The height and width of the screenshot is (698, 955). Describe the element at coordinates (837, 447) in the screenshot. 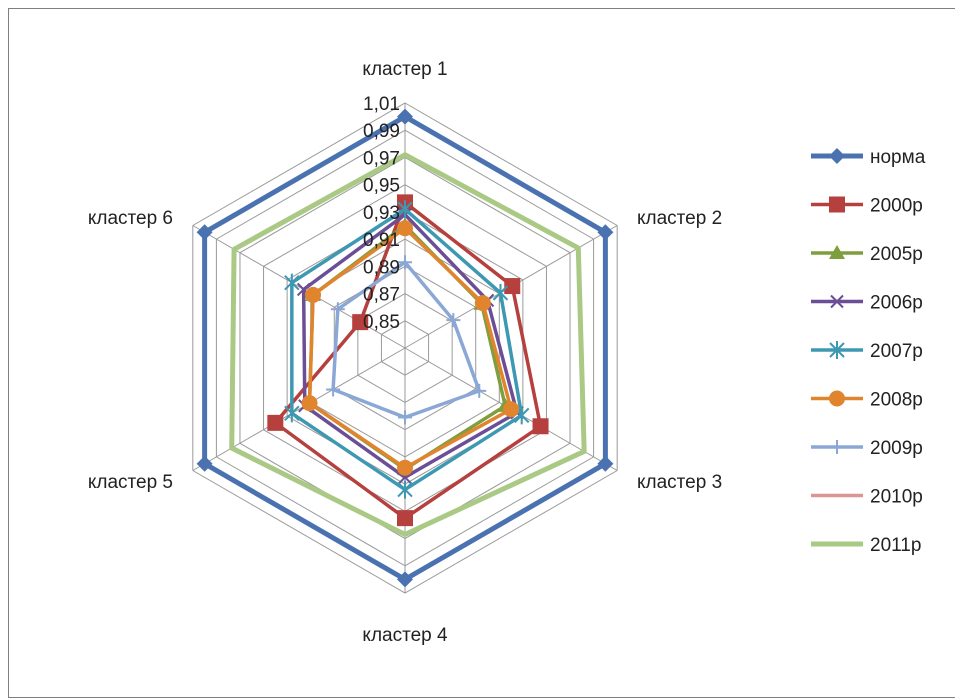

I see `legend-marker-2009р` at that location.